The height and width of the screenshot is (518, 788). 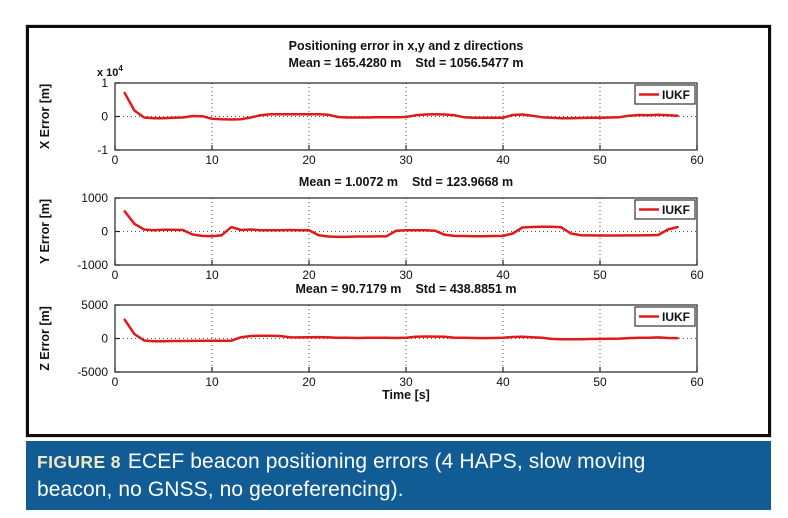 What do you see at coordinates (45, 116) in the screenshot?
I see `y-axis-label: X Error [m]` at bounding box center [45, 116].